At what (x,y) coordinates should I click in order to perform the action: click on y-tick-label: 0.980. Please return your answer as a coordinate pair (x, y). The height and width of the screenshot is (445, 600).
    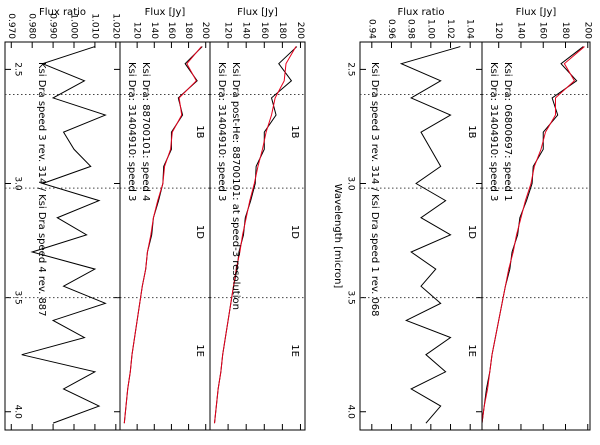
    Looking at the image, I should click on (32, 26).